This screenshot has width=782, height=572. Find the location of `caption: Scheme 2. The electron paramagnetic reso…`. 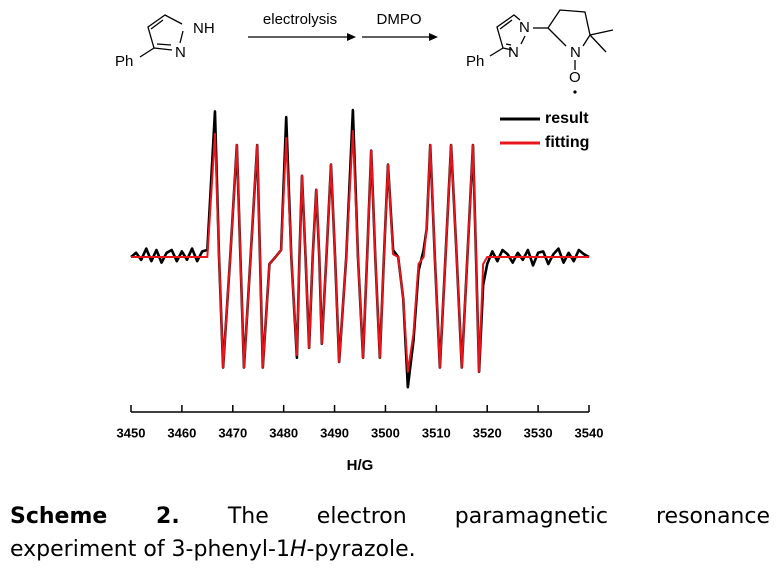

caption: Scheme 2. The electron paramagnetic reso… is located at coordinates (390, 533).